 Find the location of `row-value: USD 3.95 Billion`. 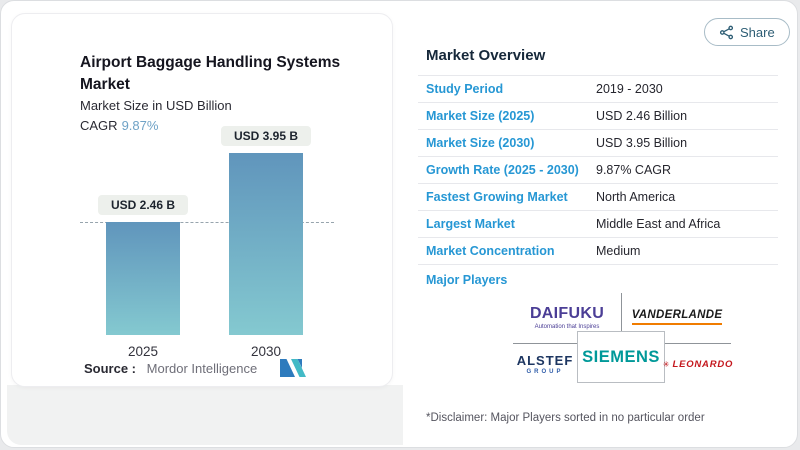

row-value: USD 3.95 Billion is located at coordinates (642, 143).